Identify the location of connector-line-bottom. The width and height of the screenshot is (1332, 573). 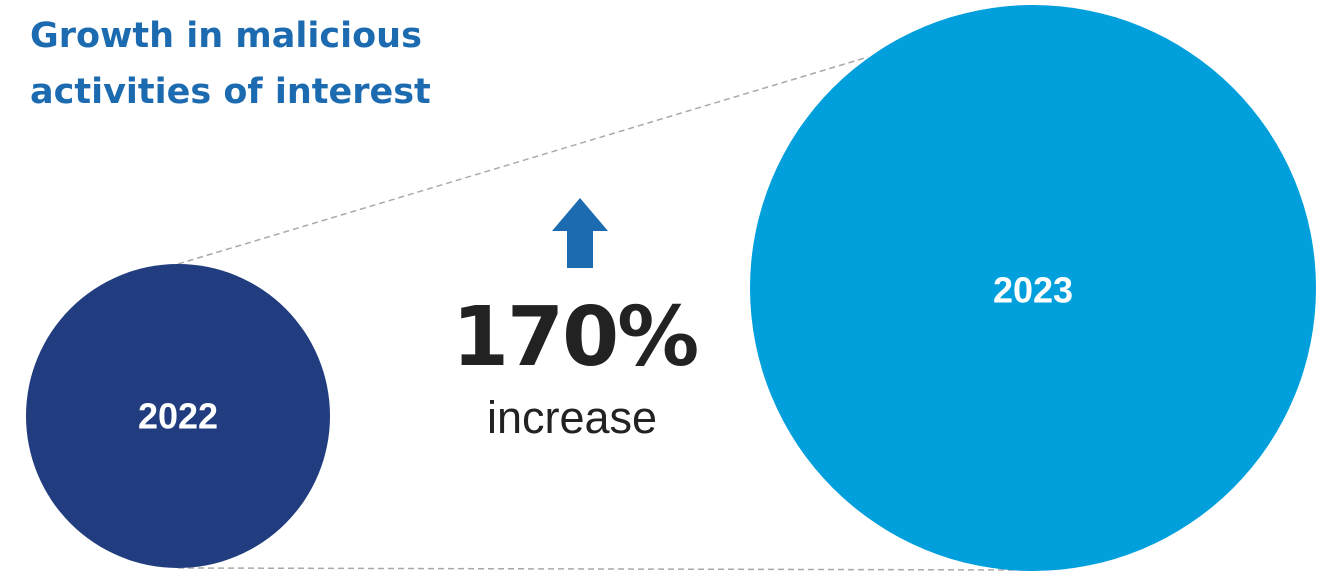
(605, 569).